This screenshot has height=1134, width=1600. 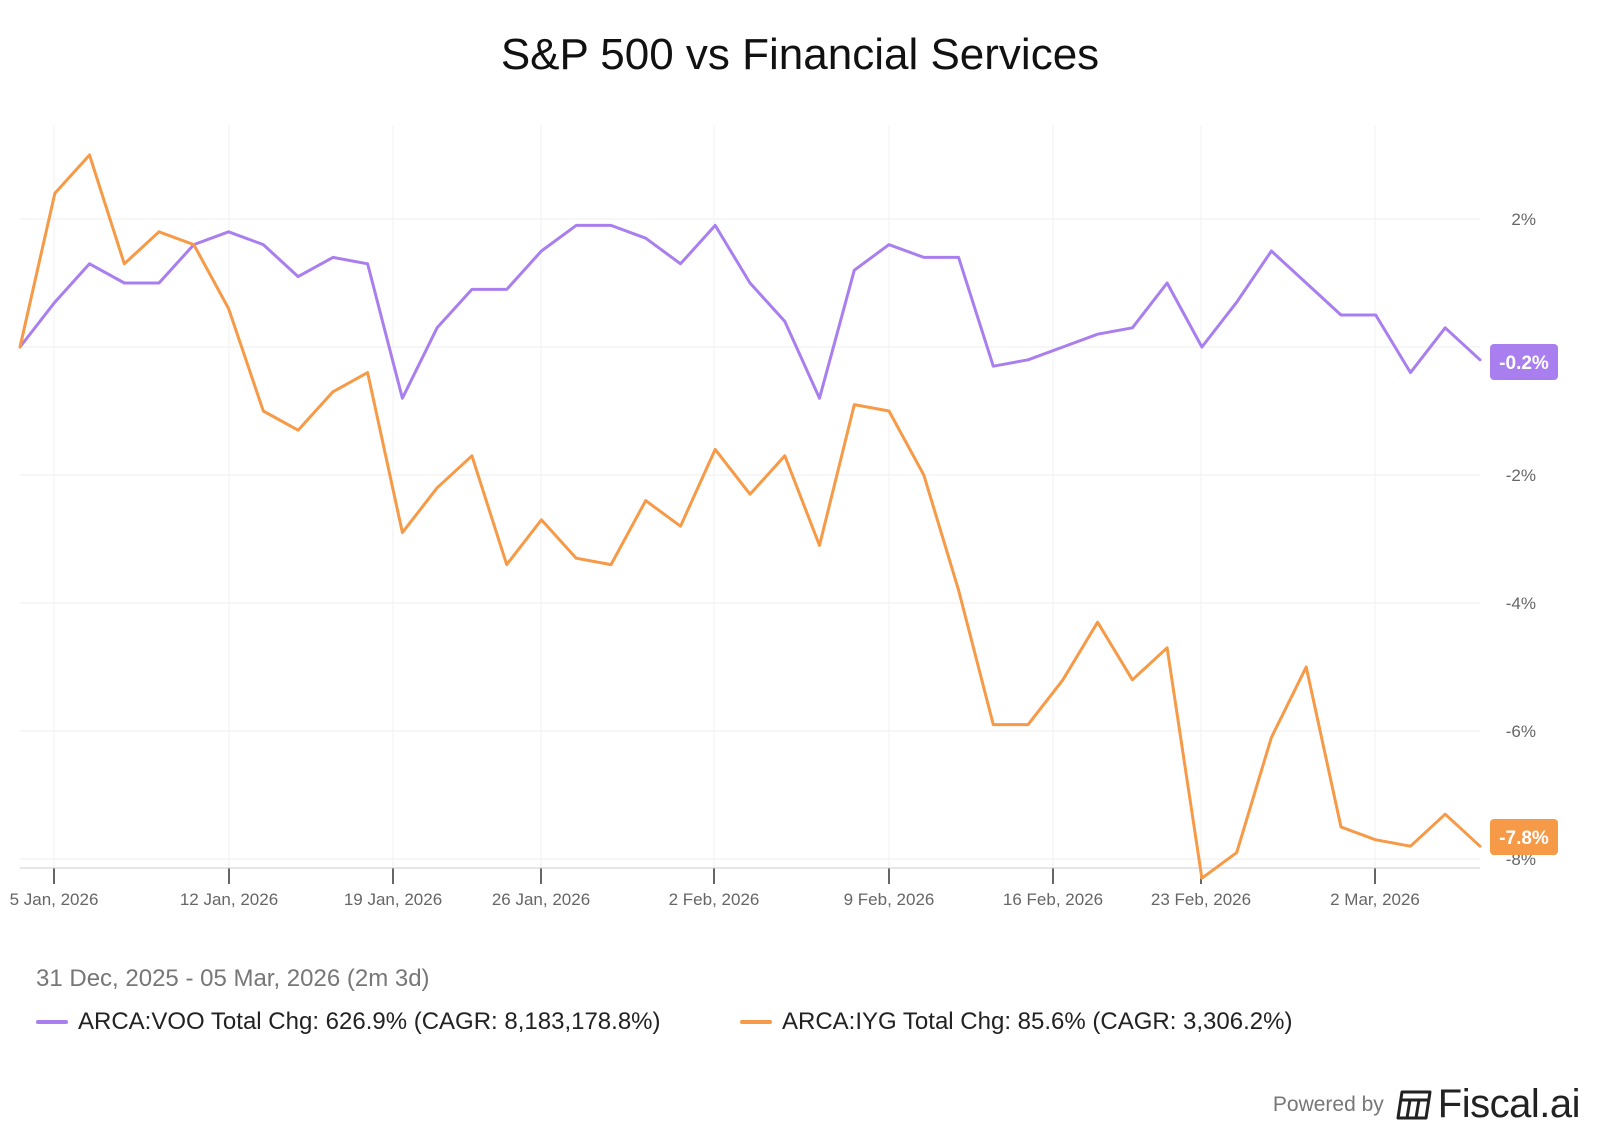 I want to click on chart-title: S&P 500 vs Financial Services, so click(x=800, y=54).